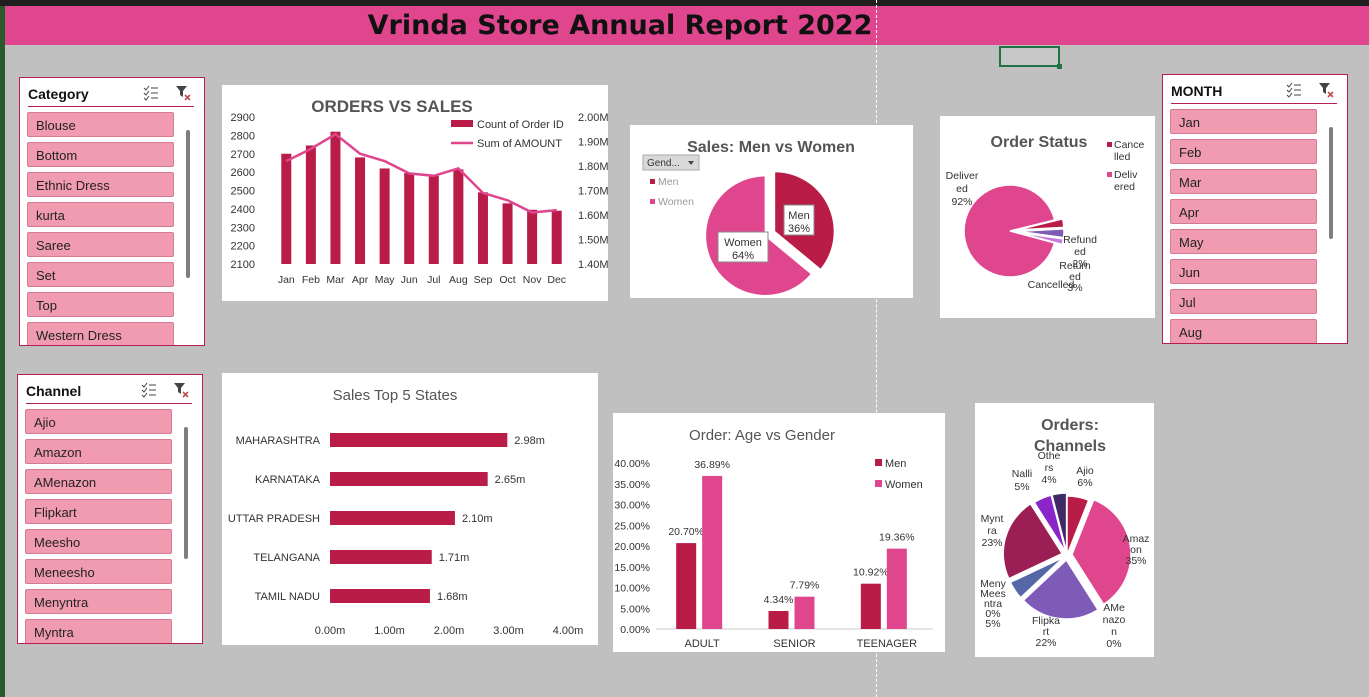 This screenshot has width=1369, height=697. Describe the element at coordinates (520, 125) in the screenshot. I see `legend-label: Count of Order ID` at that location.